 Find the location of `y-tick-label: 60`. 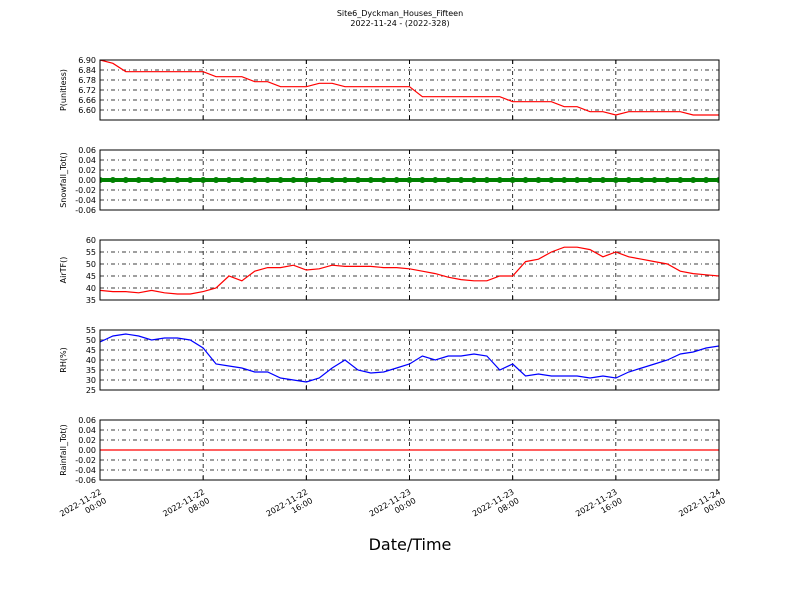

y-tick-label: 60 is located at coordinates (91, 240).